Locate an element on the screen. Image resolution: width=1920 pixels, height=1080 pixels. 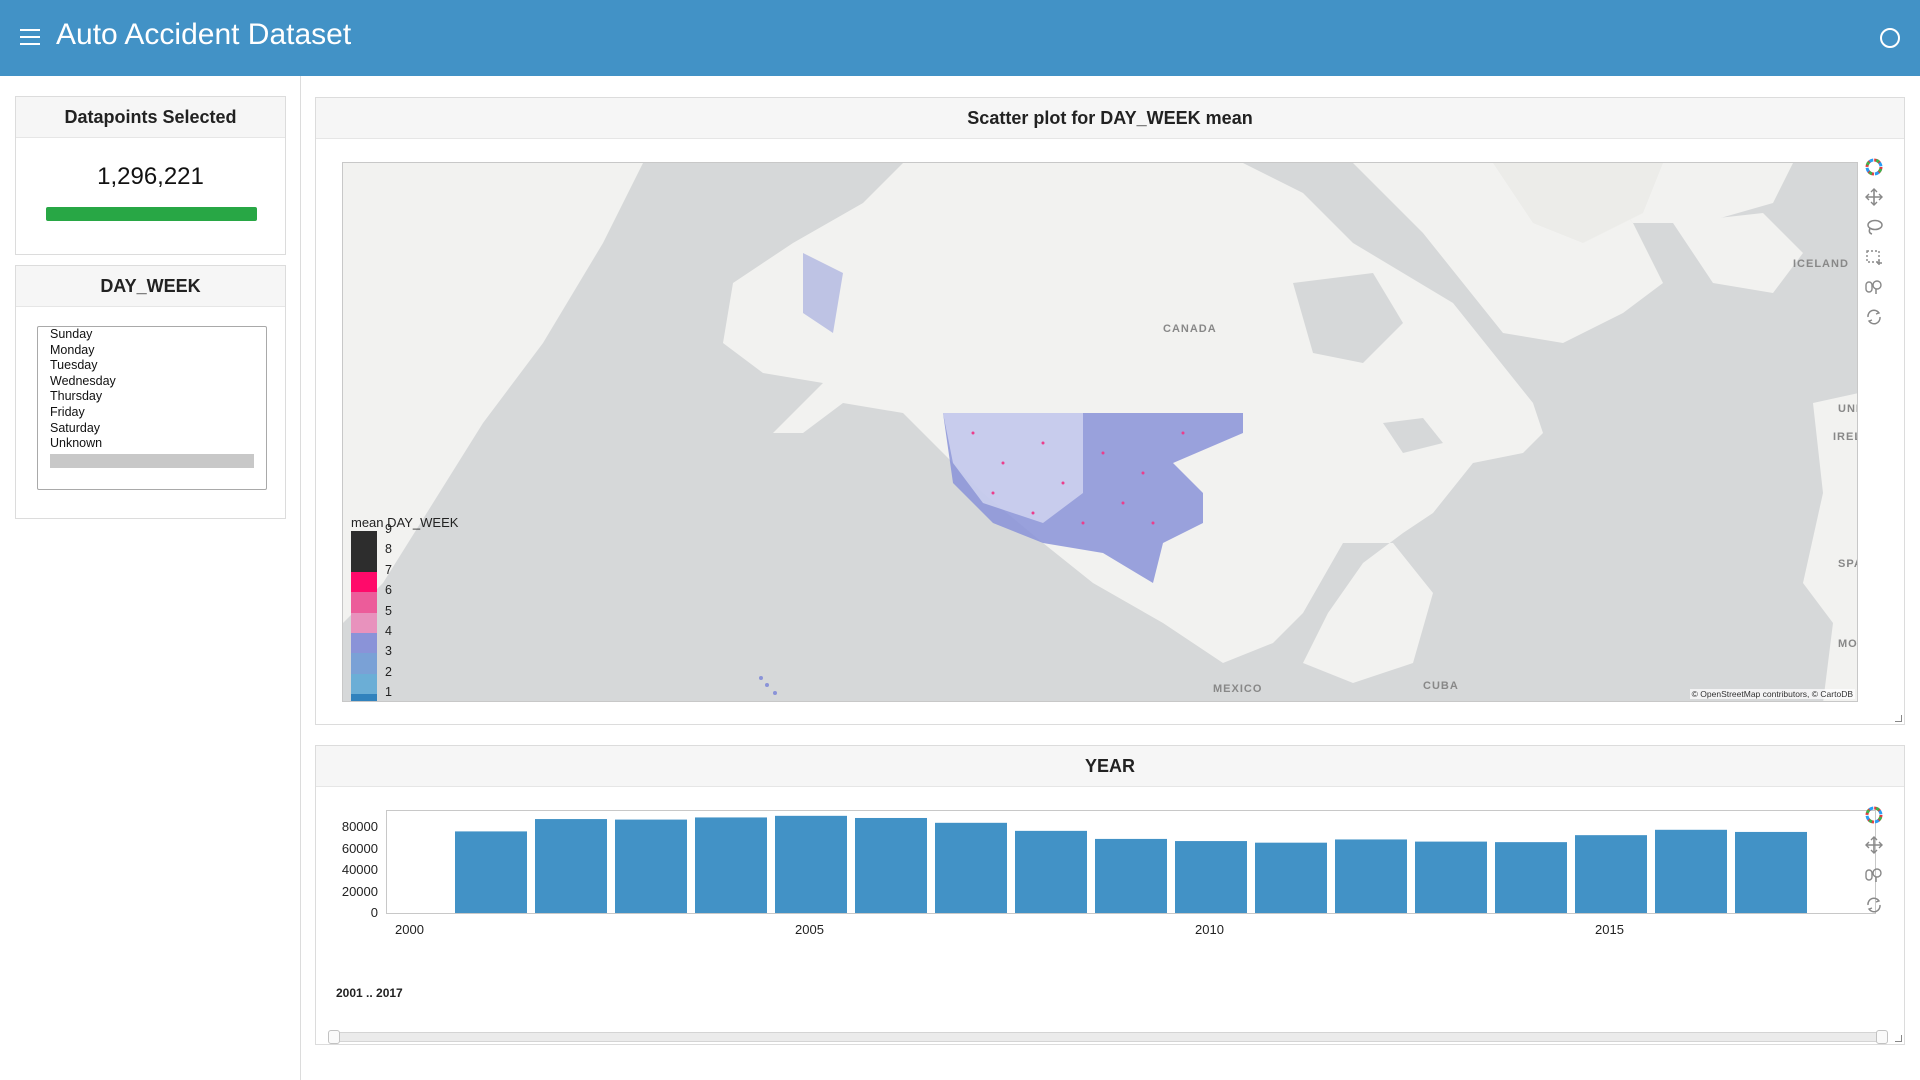
bar-2010 is located at coordinates (1211, 877).